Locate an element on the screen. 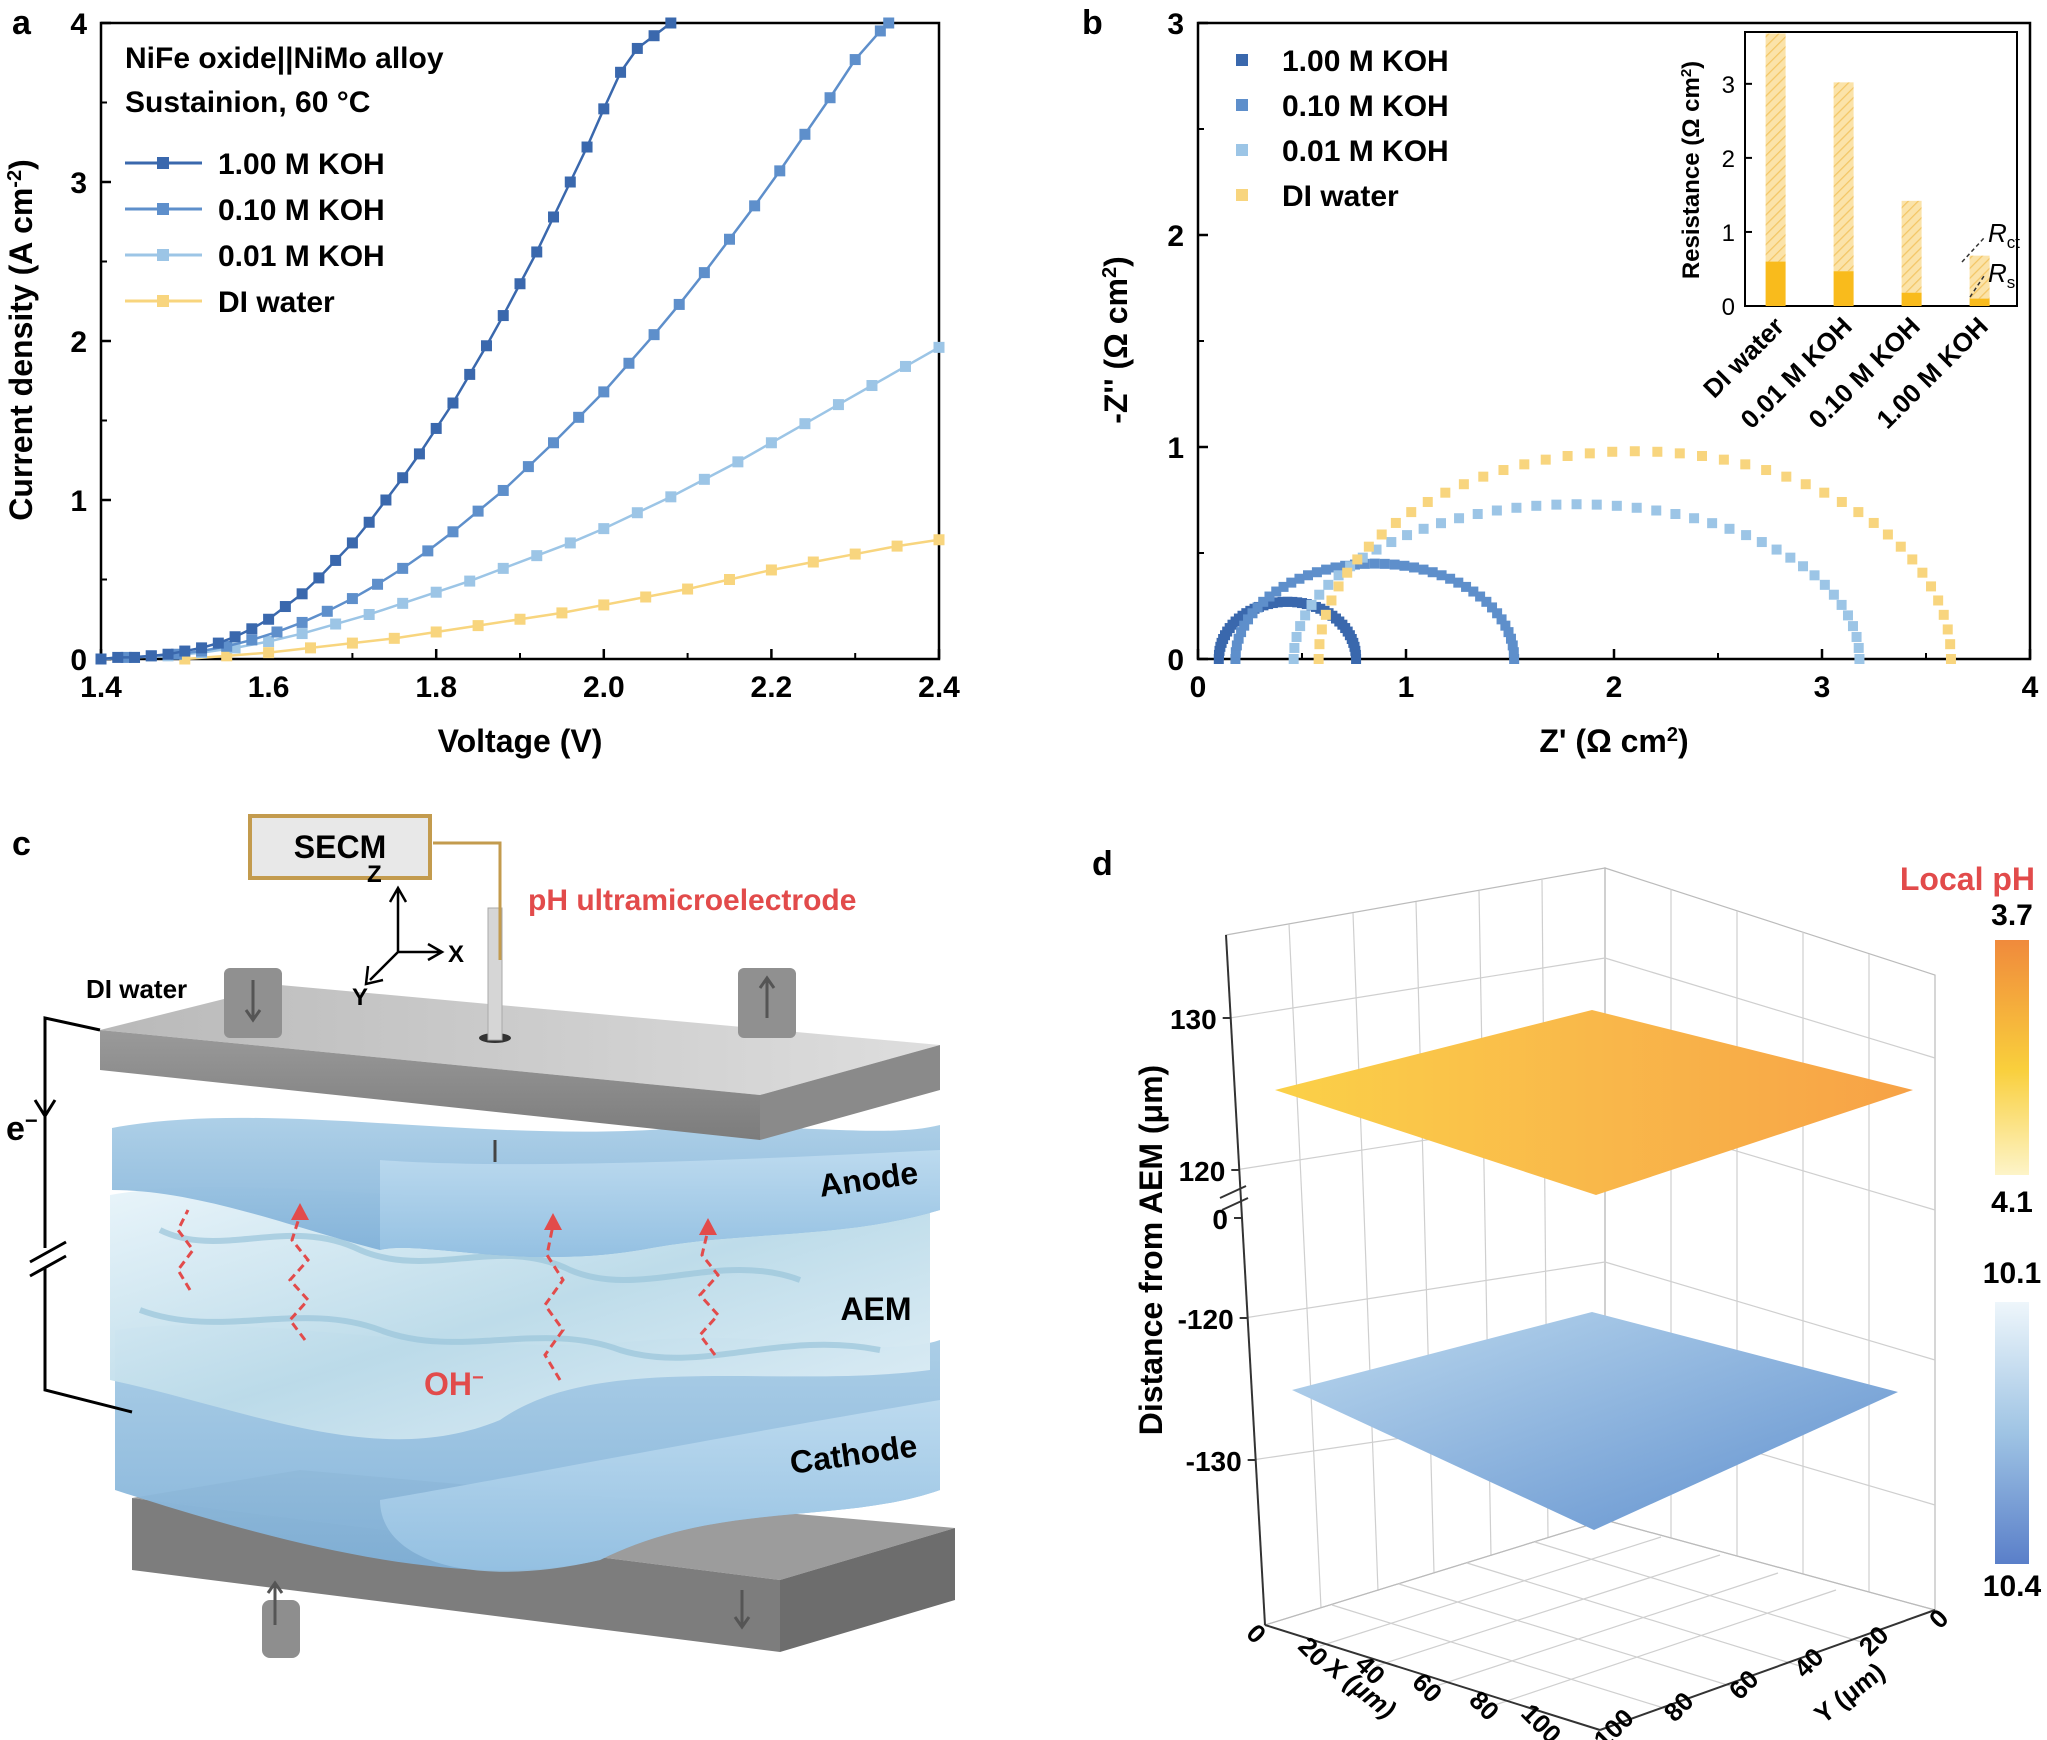  chart-a-xtick-label: 2.0 is located at coordinates (604, 687).